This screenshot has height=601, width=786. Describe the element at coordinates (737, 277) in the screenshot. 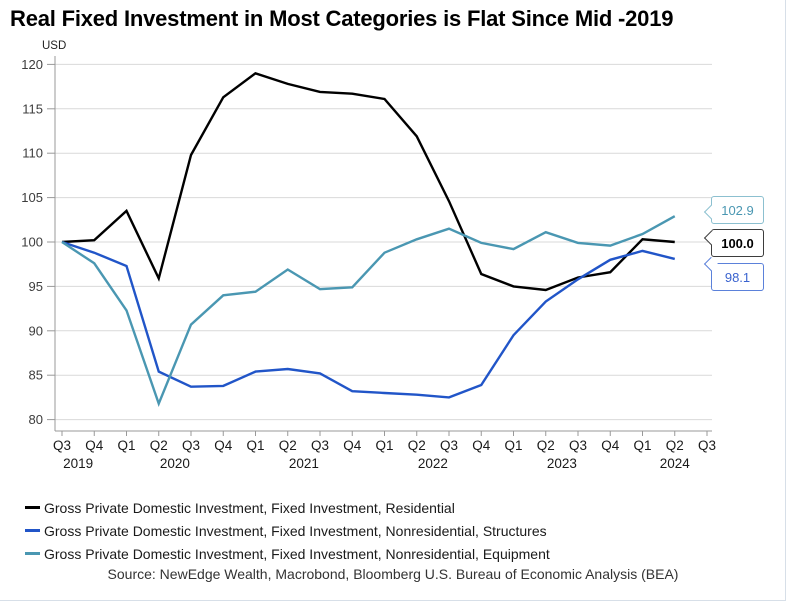

I see `callout-value: 98.1` at that location.